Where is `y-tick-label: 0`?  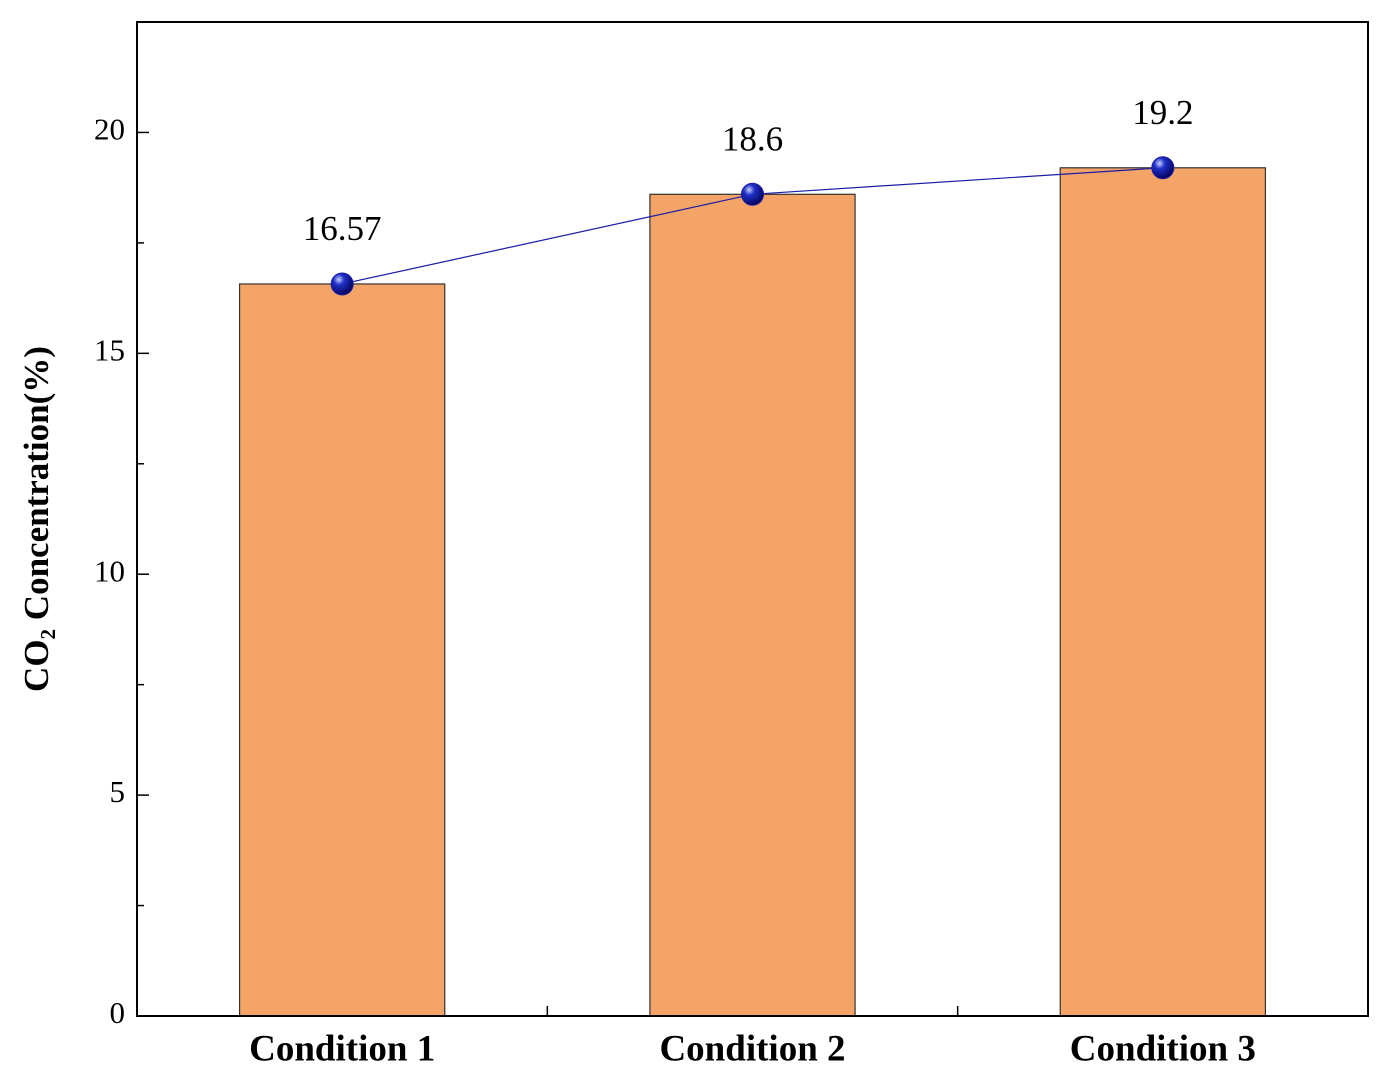
y-tick-label: 0 is located at coordinates (118, 1012).